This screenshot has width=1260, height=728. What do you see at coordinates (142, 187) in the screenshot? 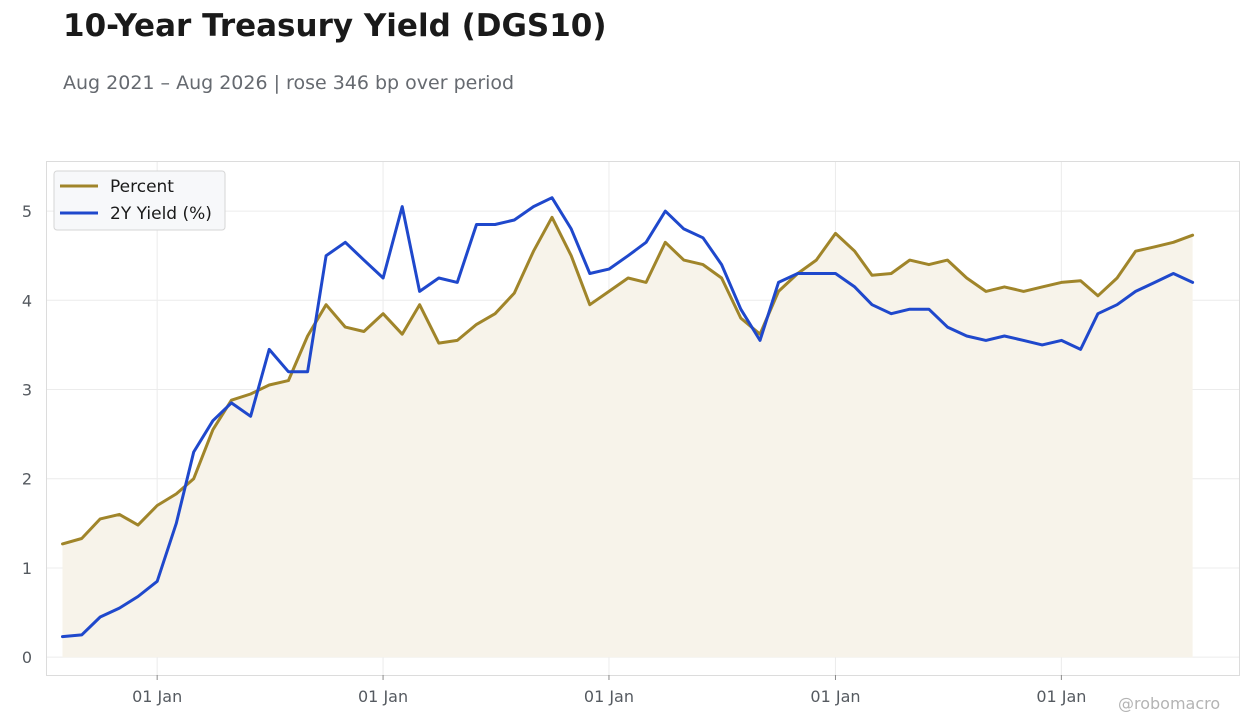
I see `legend-label-percent: Percent` at bounding box center [142, 187].